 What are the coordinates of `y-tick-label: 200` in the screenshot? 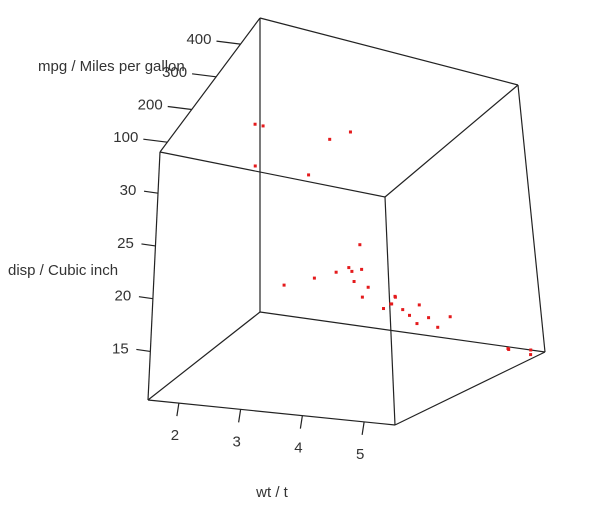 It's located at (150, 104).